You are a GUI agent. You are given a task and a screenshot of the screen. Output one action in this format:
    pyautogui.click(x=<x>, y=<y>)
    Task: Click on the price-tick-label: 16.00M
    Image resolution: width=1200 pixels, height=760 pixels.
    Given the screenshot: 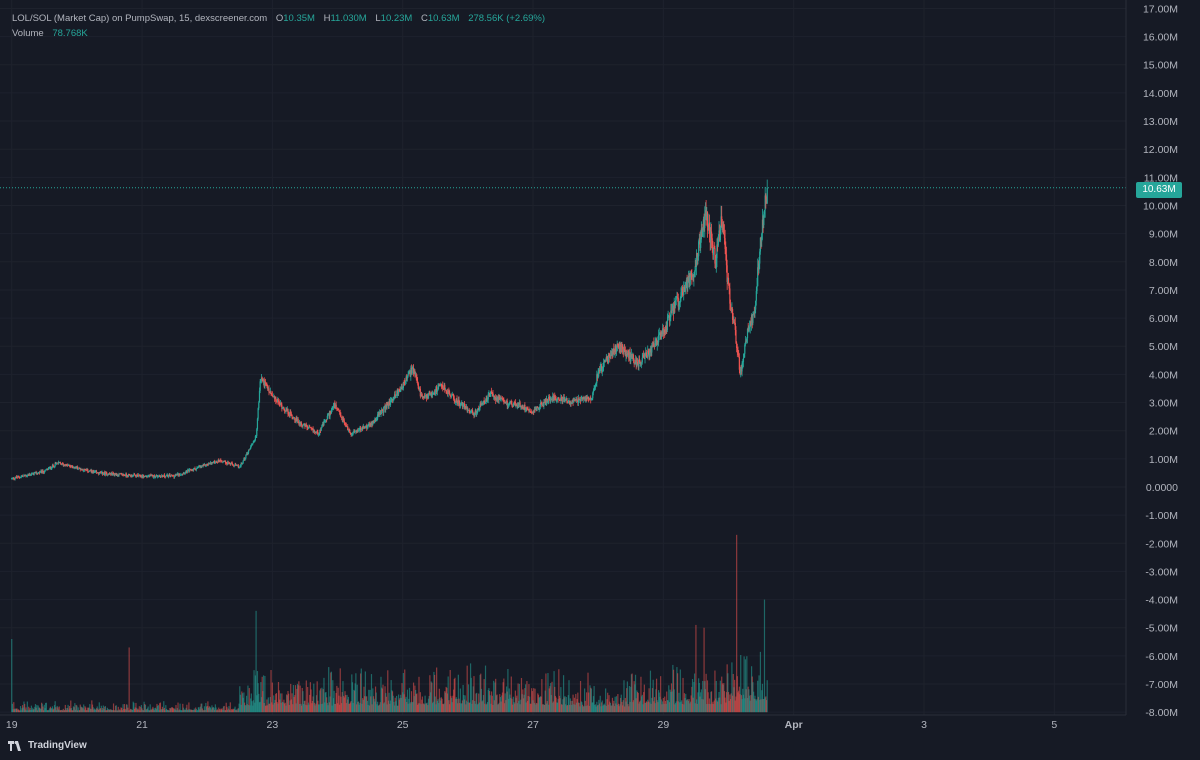 What is the action you would take?
    pyautogui.click(x=1160, y=38)
    